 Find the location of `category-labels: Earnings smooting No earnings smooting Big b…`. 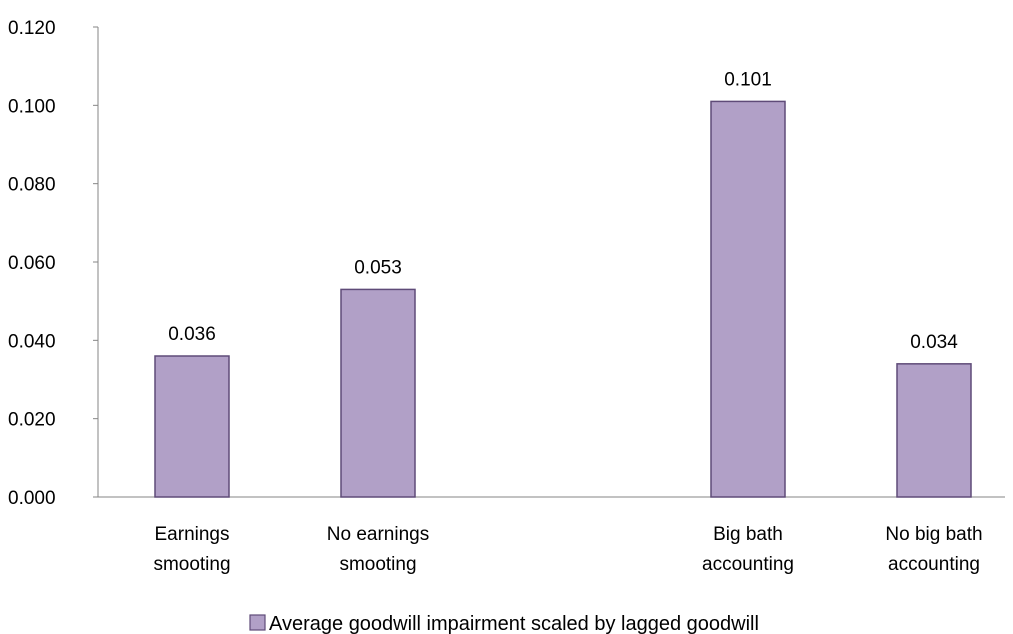

category-labels: Earnings smooting No earnings smooting Big b… is located at coordinates (567, 549).